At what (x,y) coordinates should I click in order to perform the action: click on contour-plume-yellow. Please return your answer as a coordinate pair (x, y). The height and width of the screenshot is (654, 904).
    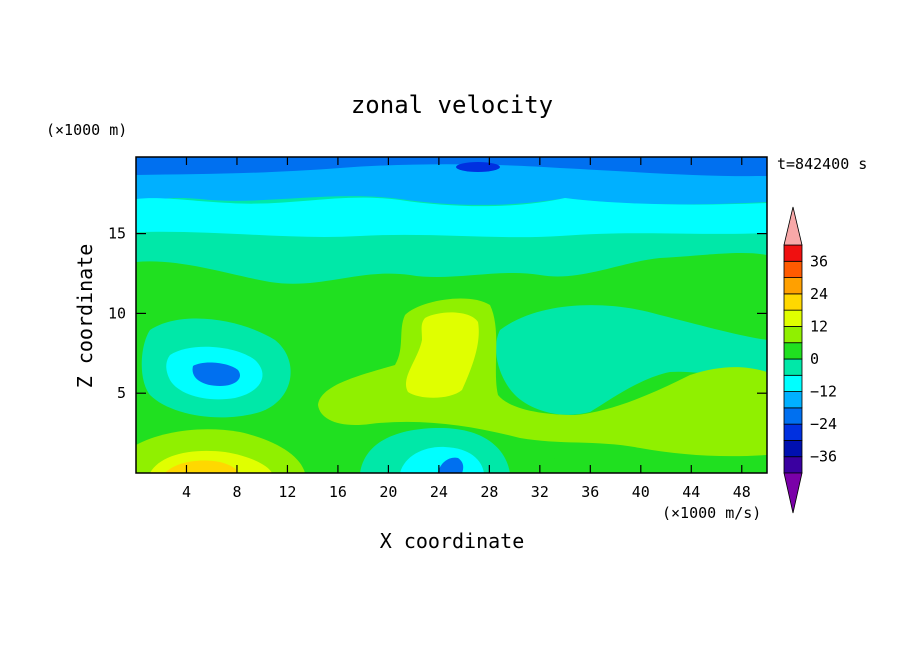
    Looking at the image, I should click on (442, 355).